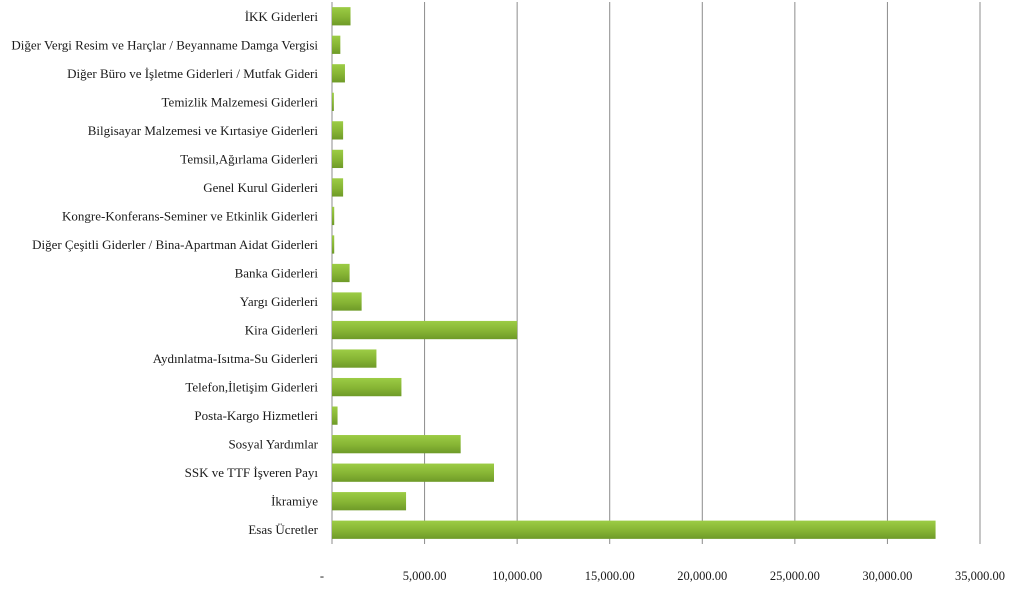  What do you see at coordinates (980, 576) in the screenshot?
I see `x-tick-label: 35,000.00` at bounding box center [980, 576].